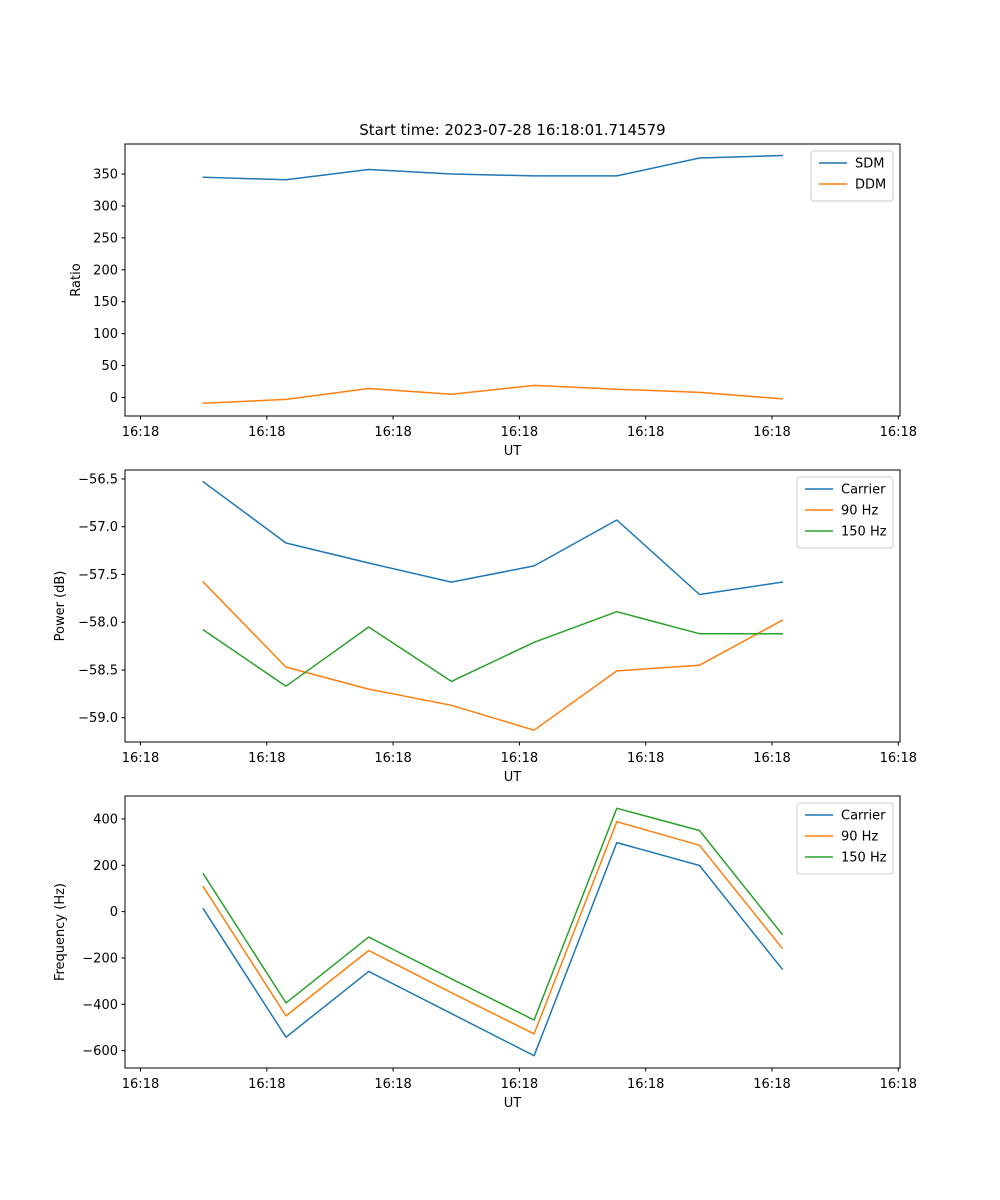 This screenshot has width=1000, height=1200. Describe the element at coordinates (100, 1051) in the screenshot. I see `y-tick-label: −600` at that location.